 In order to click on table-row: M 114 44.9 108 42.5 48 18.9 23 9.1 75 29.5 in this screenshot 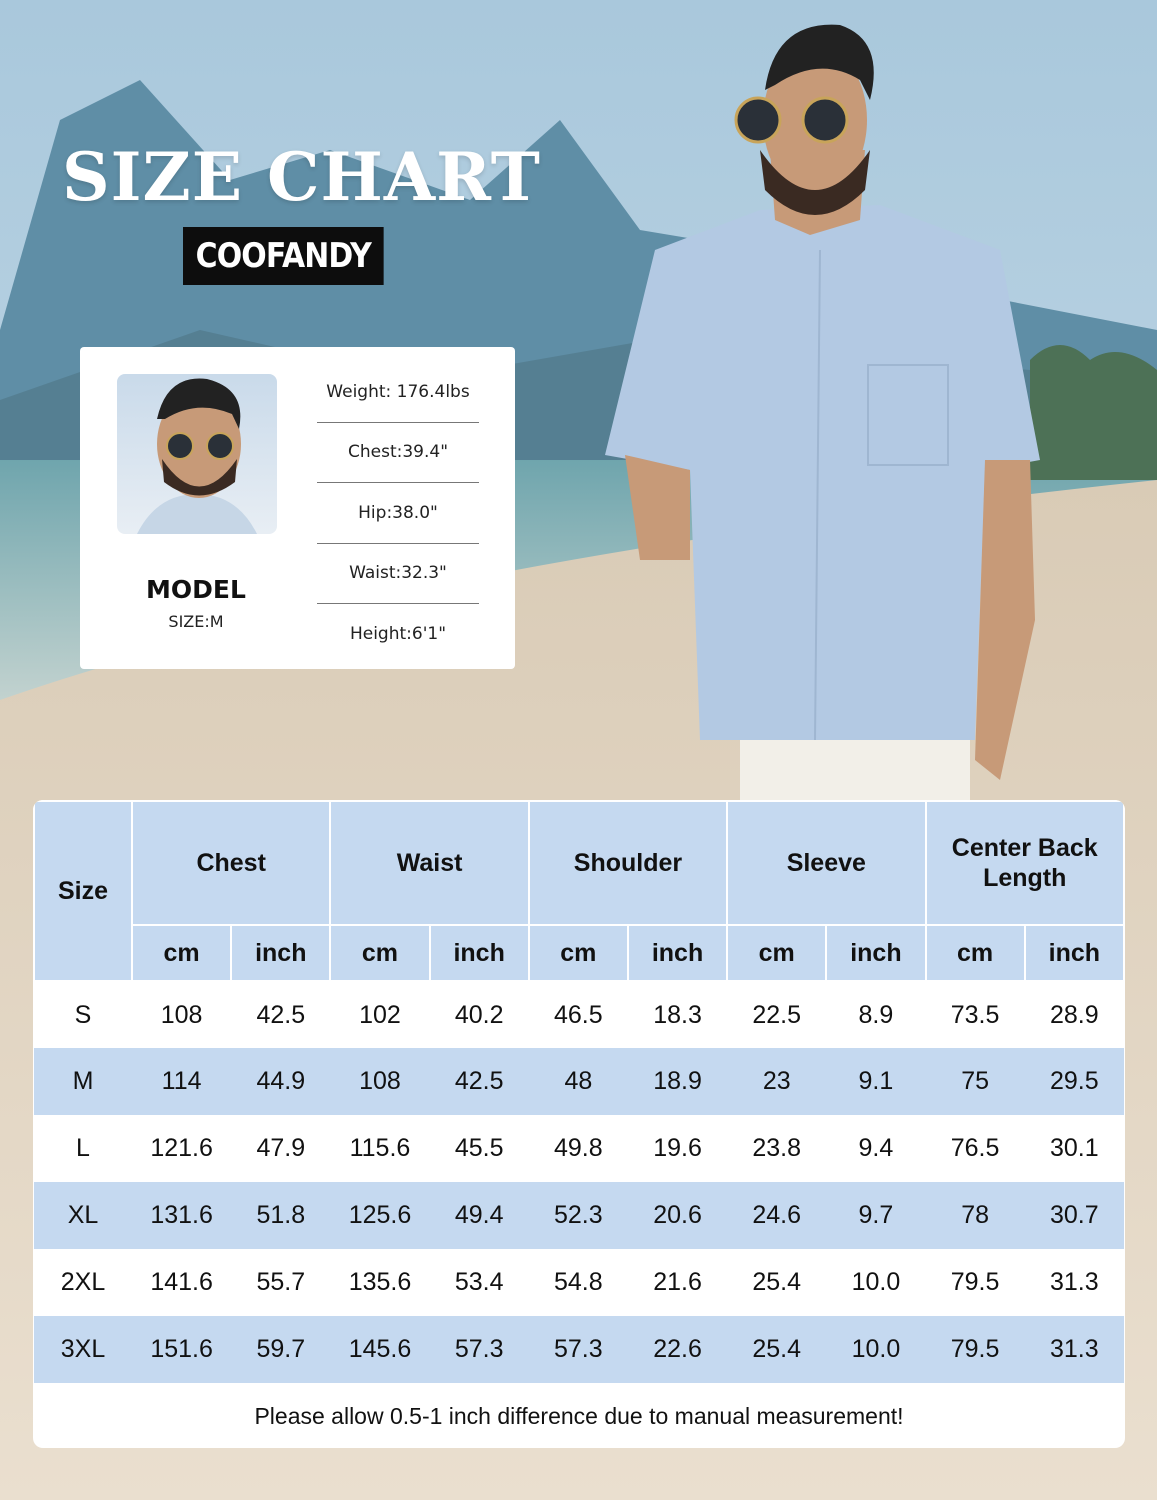, I will do `click(579, 1081)`.